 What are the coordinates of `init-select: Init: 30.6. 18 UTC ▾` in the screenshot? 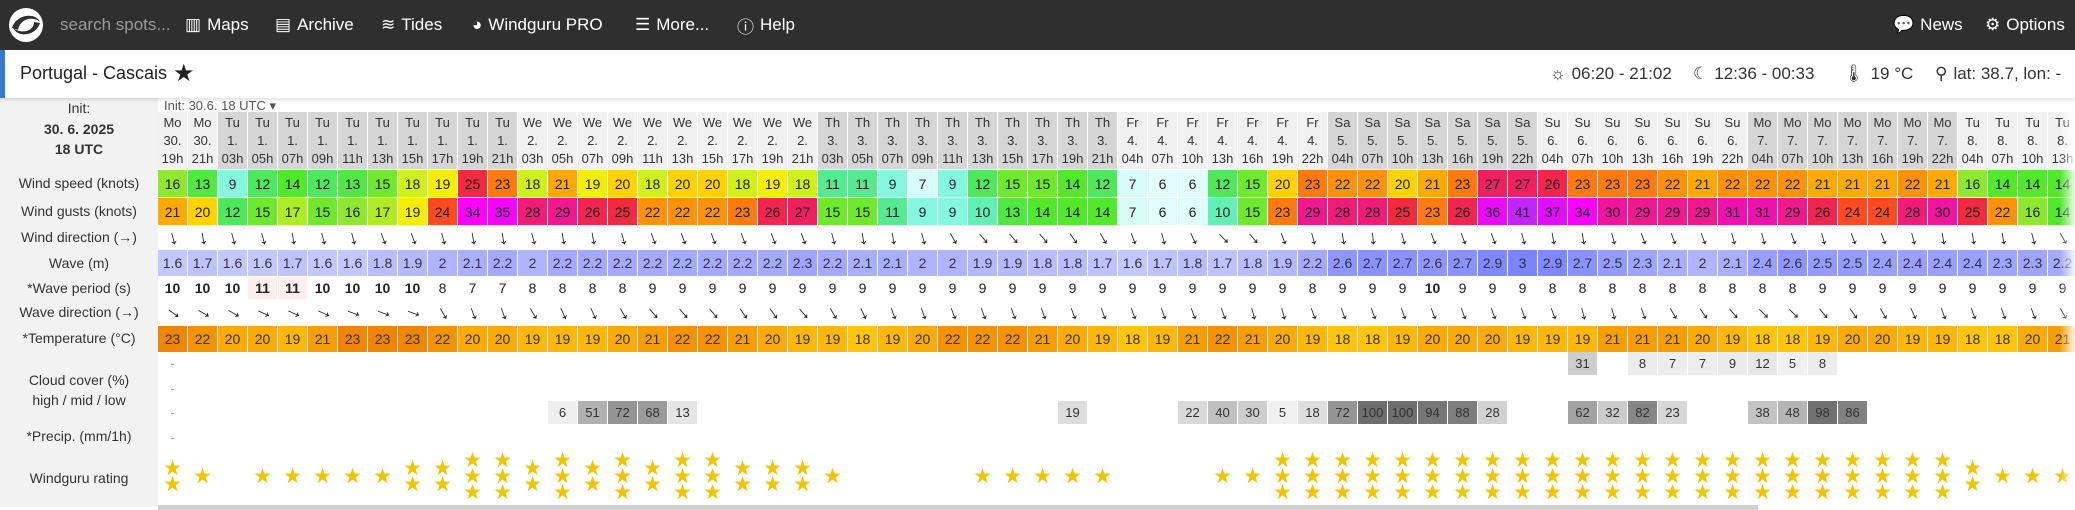 It's located at (220, 105).